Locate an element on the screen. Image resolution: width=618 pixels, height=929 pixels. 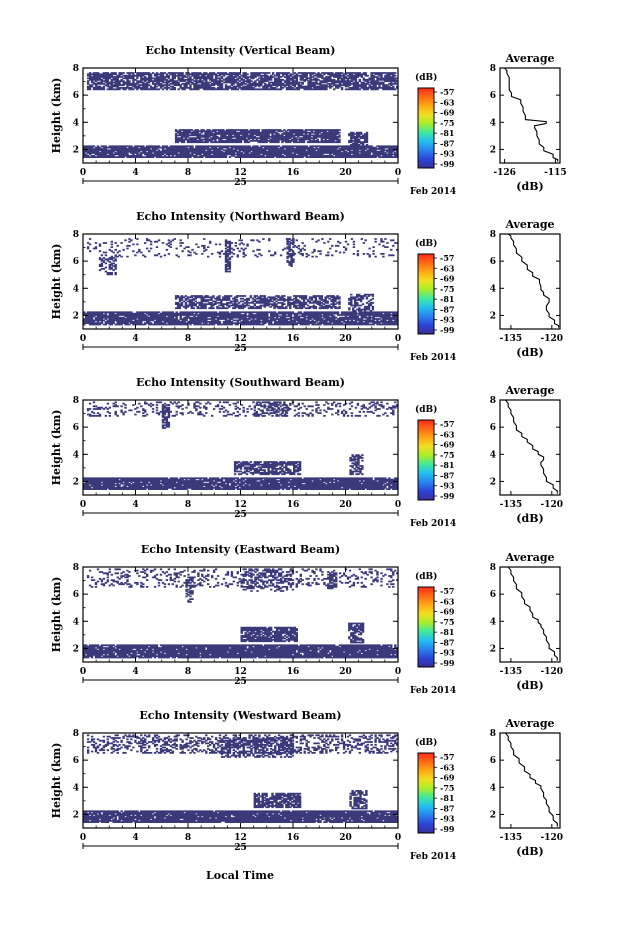
x-tick-label: 16 is located at coordinates (293, 838).